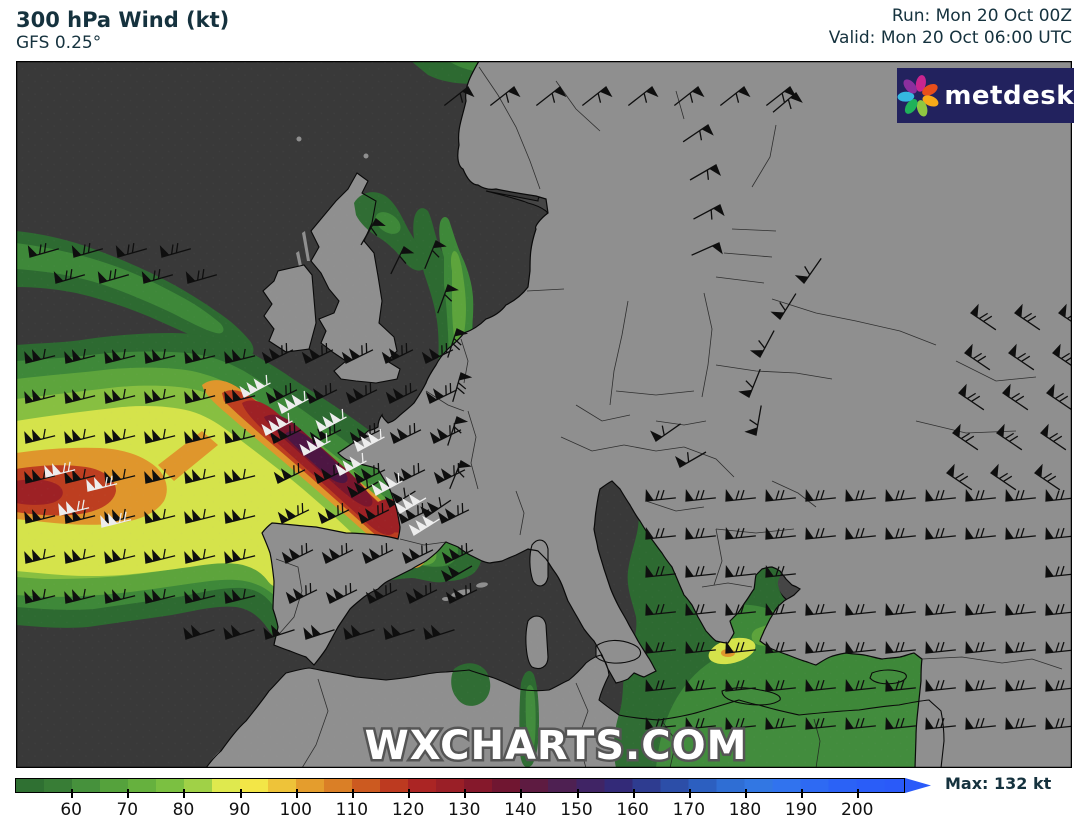 This screenshot has height=835, width=1088. Describe the element at coordinates (576, 810) in the screenshot. I see `colorbar-tick-label: 150` at that location.